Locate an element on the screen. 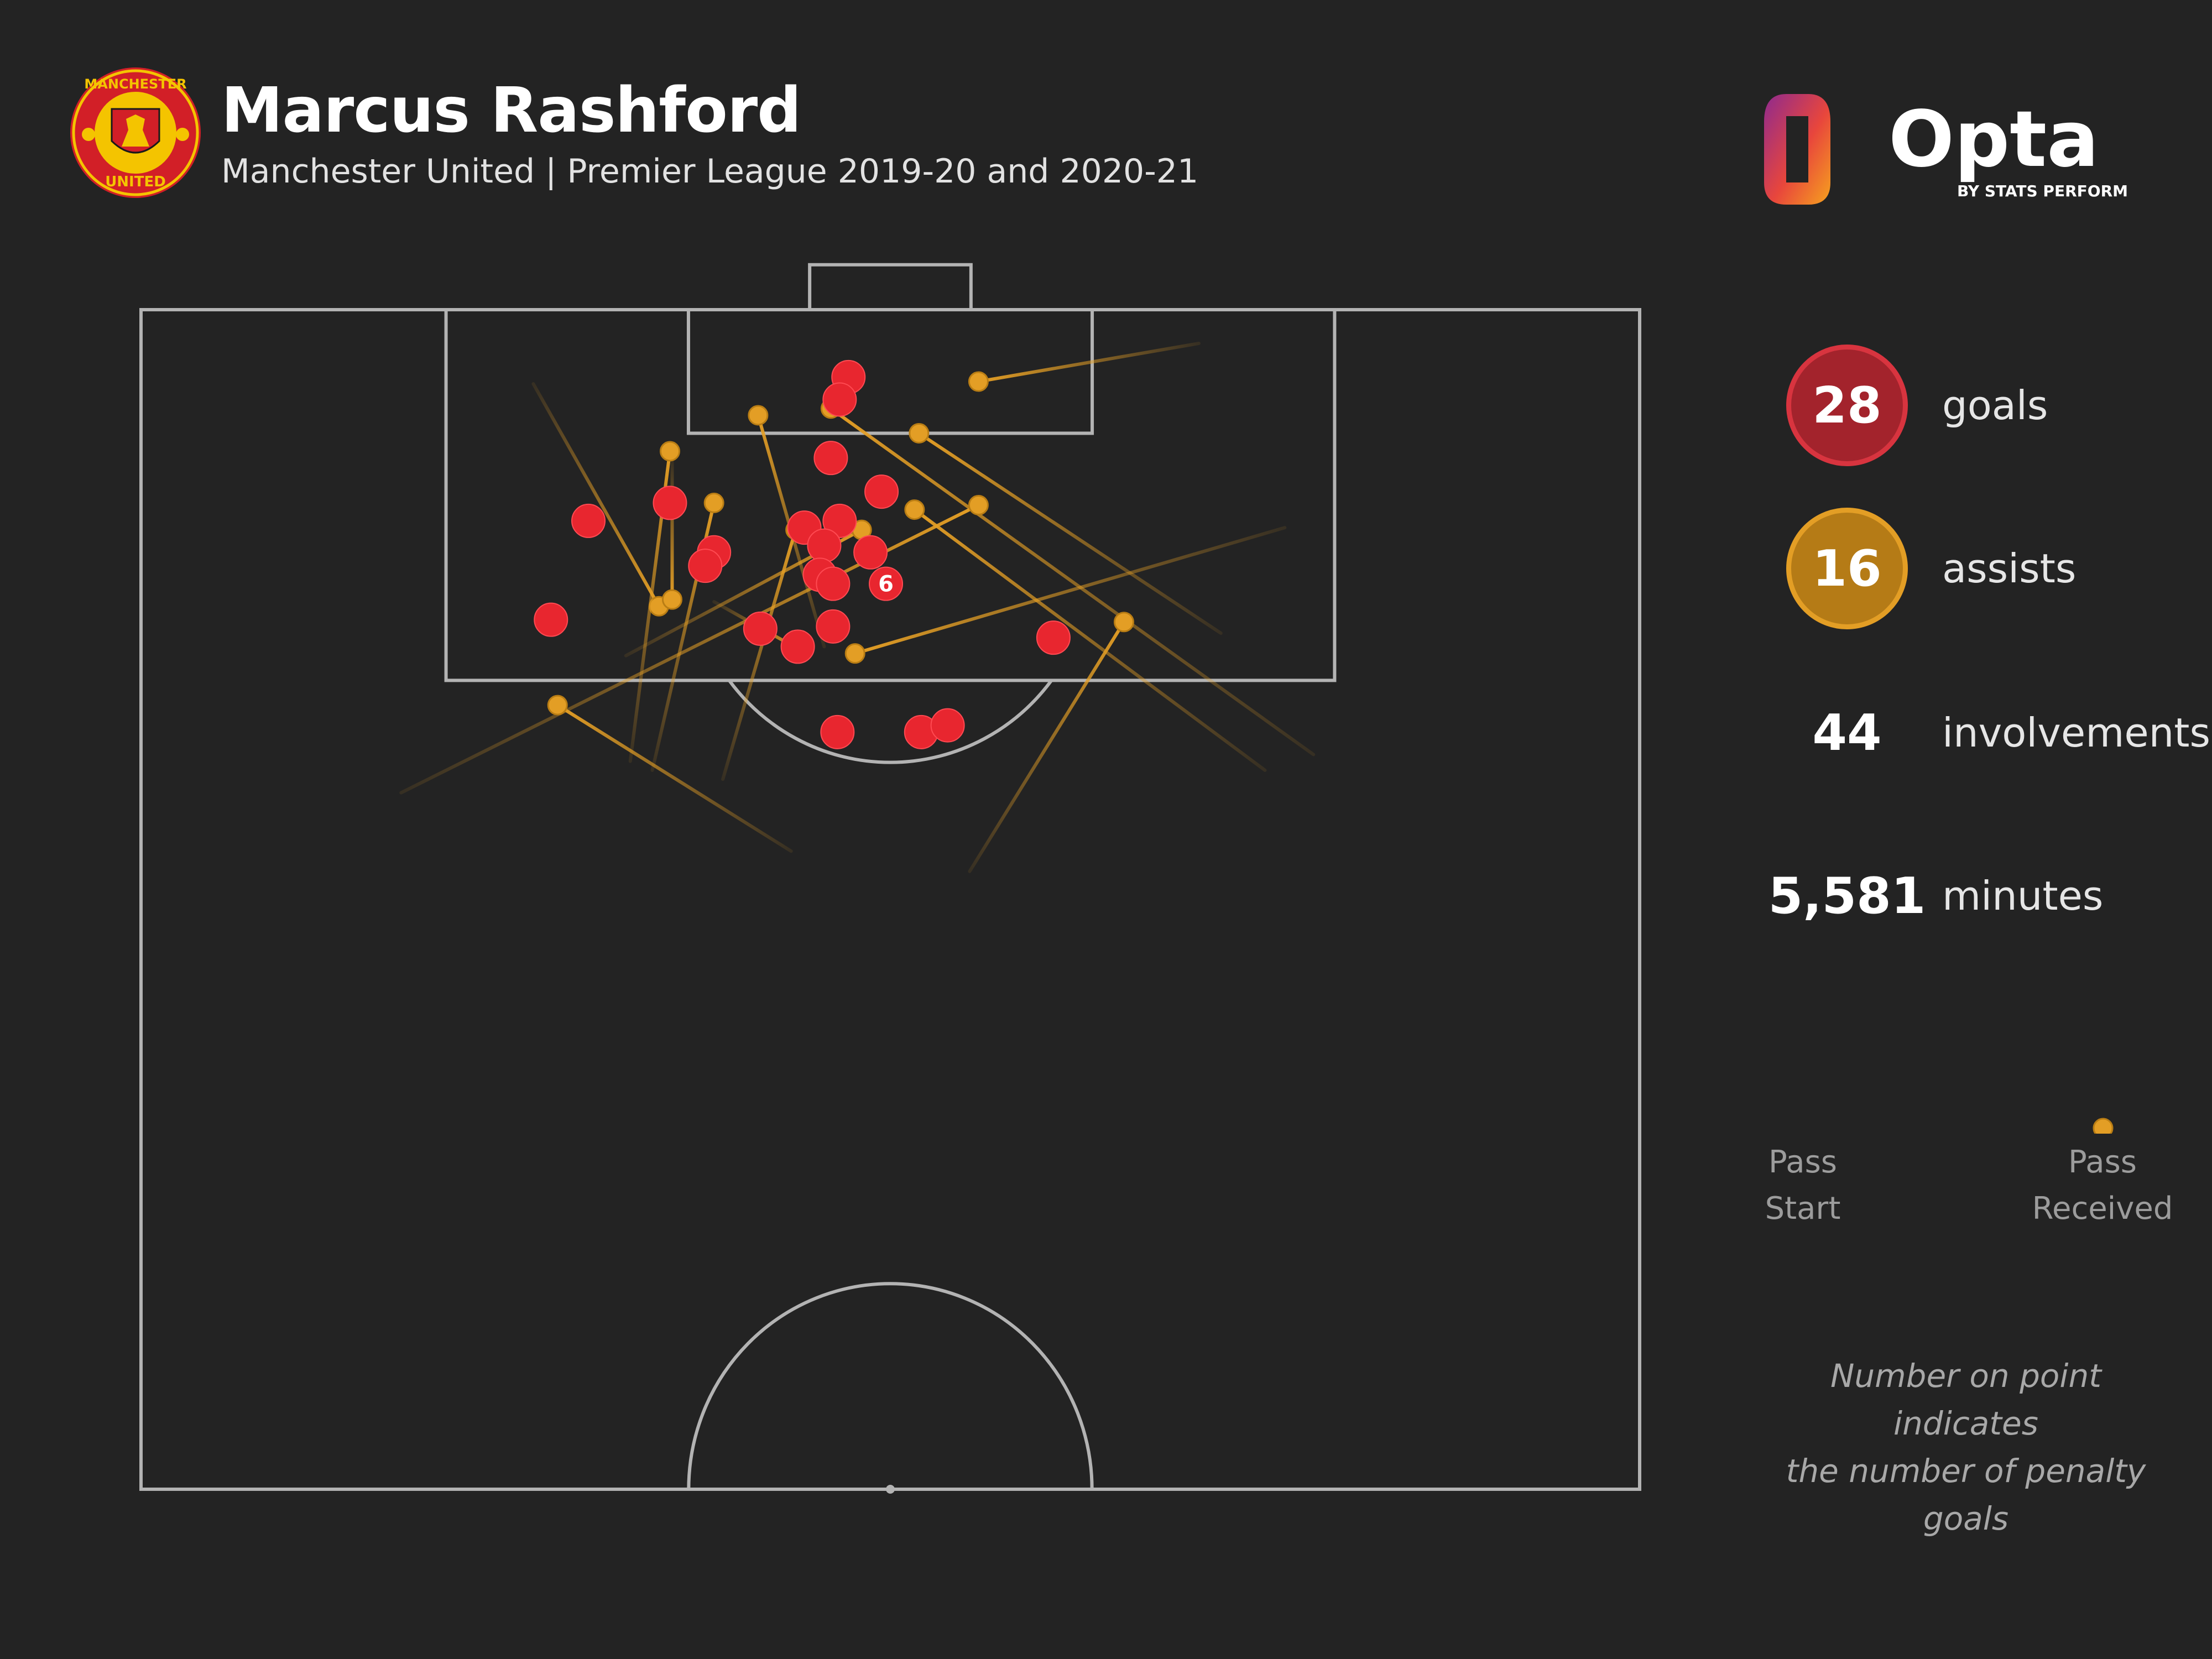 The height and width of the screenshot is (1659, 2212). manchester-united-crest: MANCHESTER UNITED is located at coordinates (136, 133).